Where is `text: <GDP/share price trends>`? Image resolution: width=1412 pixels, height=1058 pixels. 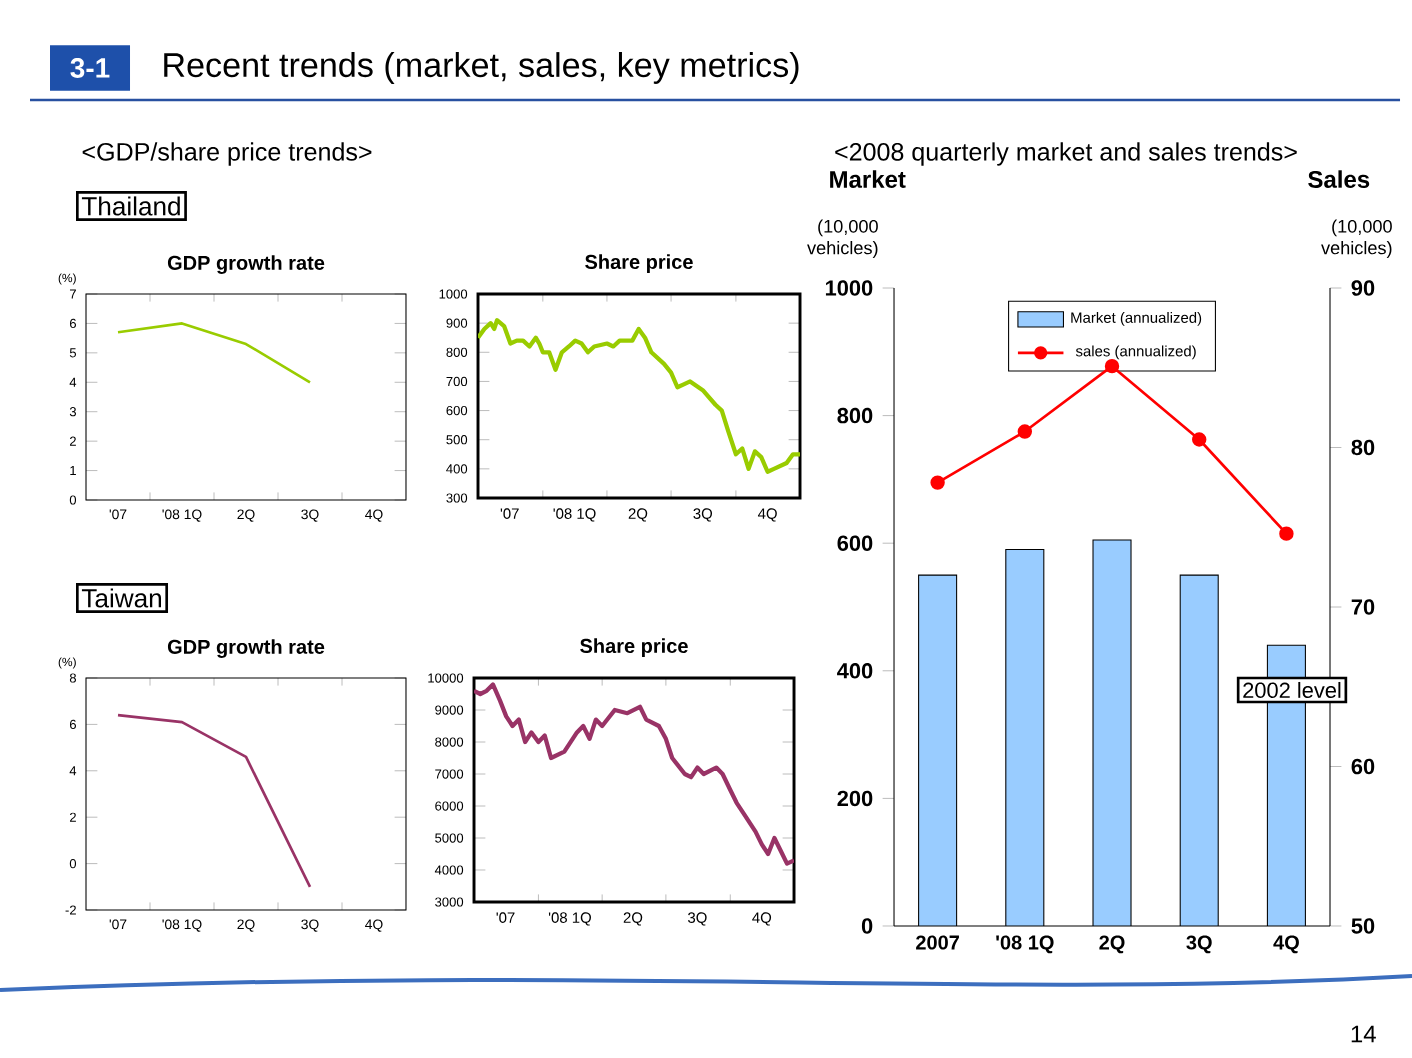
text: <GDP/share price trends> is located at coordinates (227, 154).